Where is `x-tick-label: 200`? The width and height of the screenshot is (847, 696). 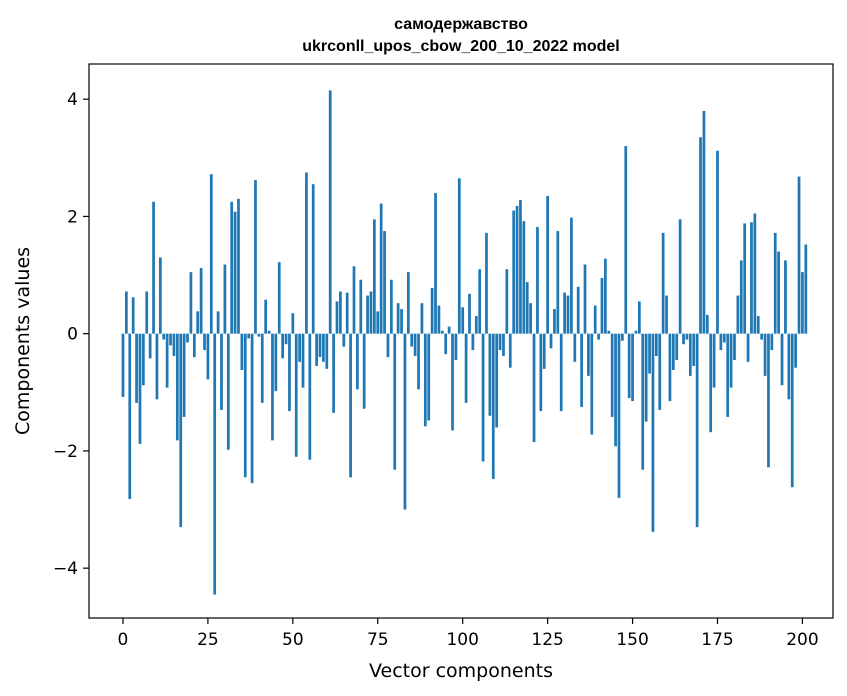 x-tick-label: 200 is located at coordinates (802, 640).